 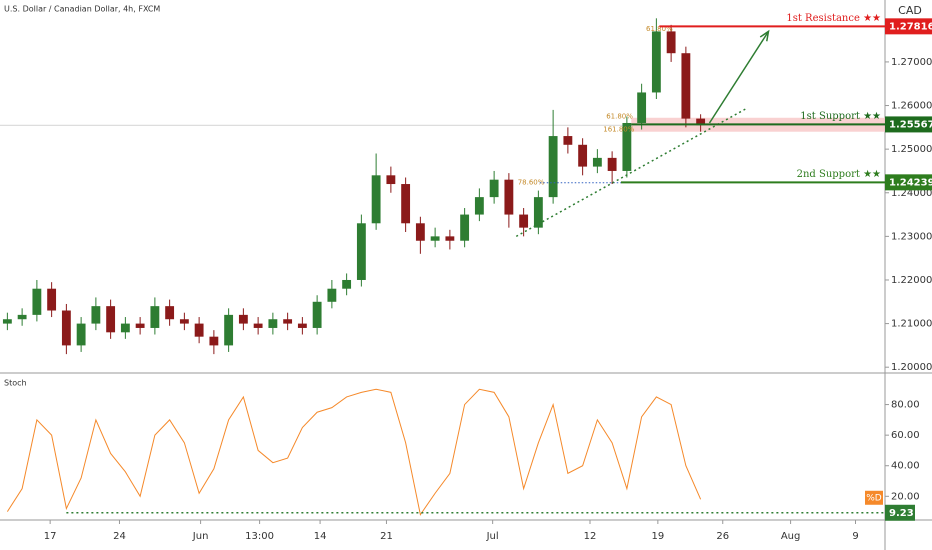 What do you see at coordinates (657, 536) in the screenshot?
I see `x-tick-label: 19` at bounding box center [657, 536].